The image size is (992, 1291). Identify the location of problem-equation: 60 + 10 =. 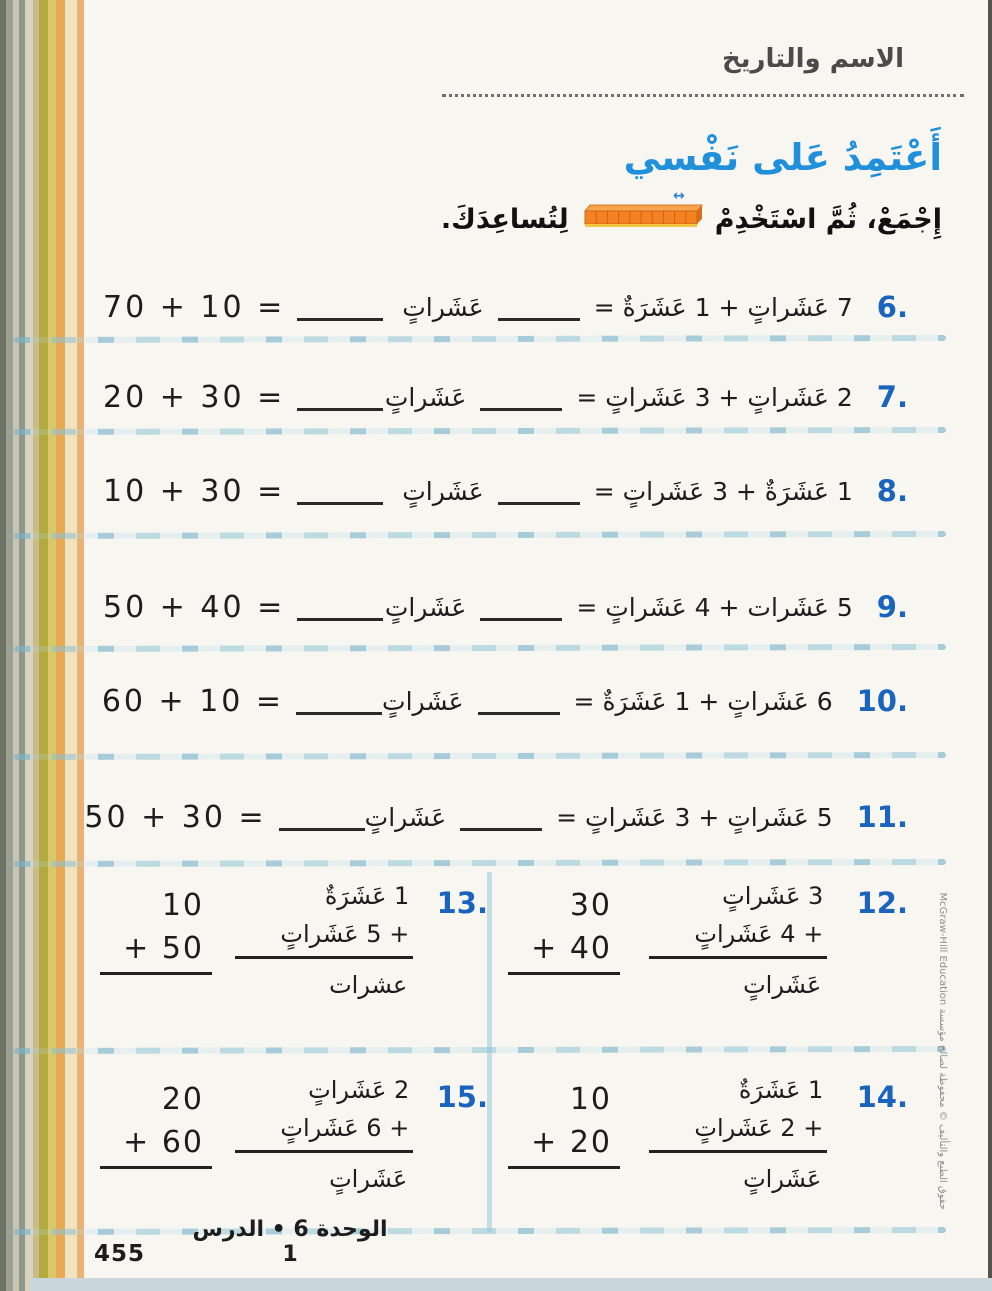
(242, 701).